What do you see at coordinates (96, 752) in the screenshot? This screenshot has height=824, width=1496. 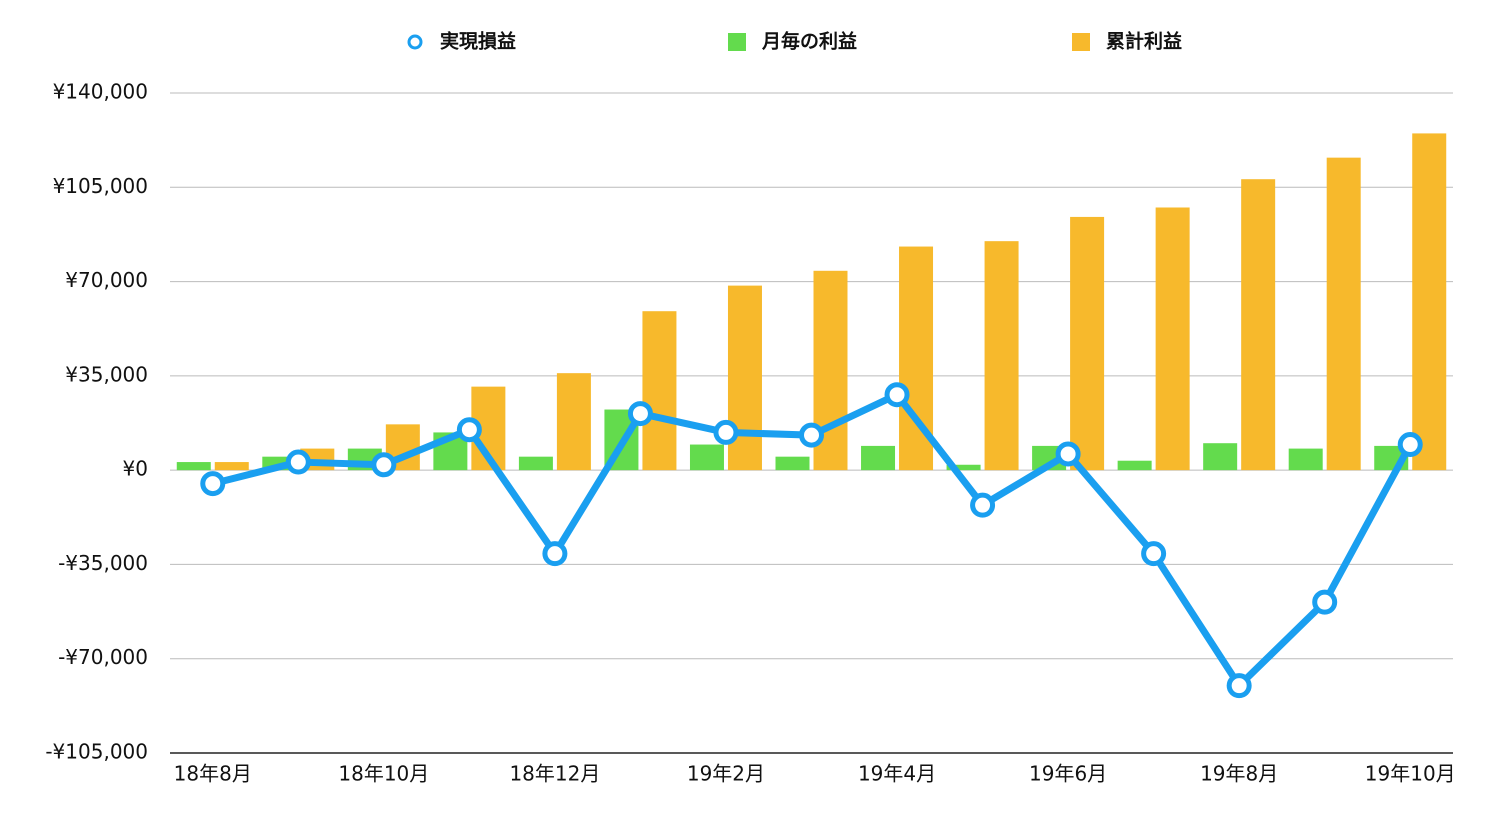 I see `y-tick-label: -¥105,000` at bounding box center [96, 752].